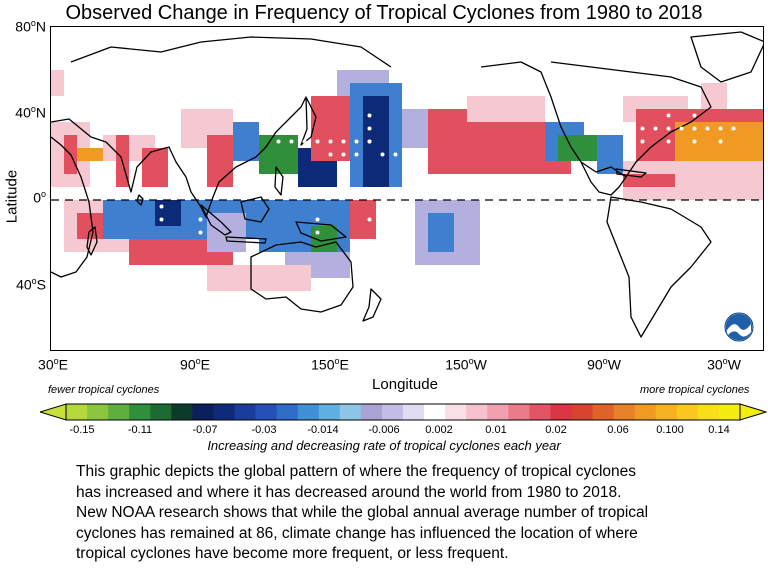 The height and width of the screenshot is (570, 768). What do you see at coordinates (72, 207) in the screenshot?
I see `coastline-africa` at bounding box center [72, 207].